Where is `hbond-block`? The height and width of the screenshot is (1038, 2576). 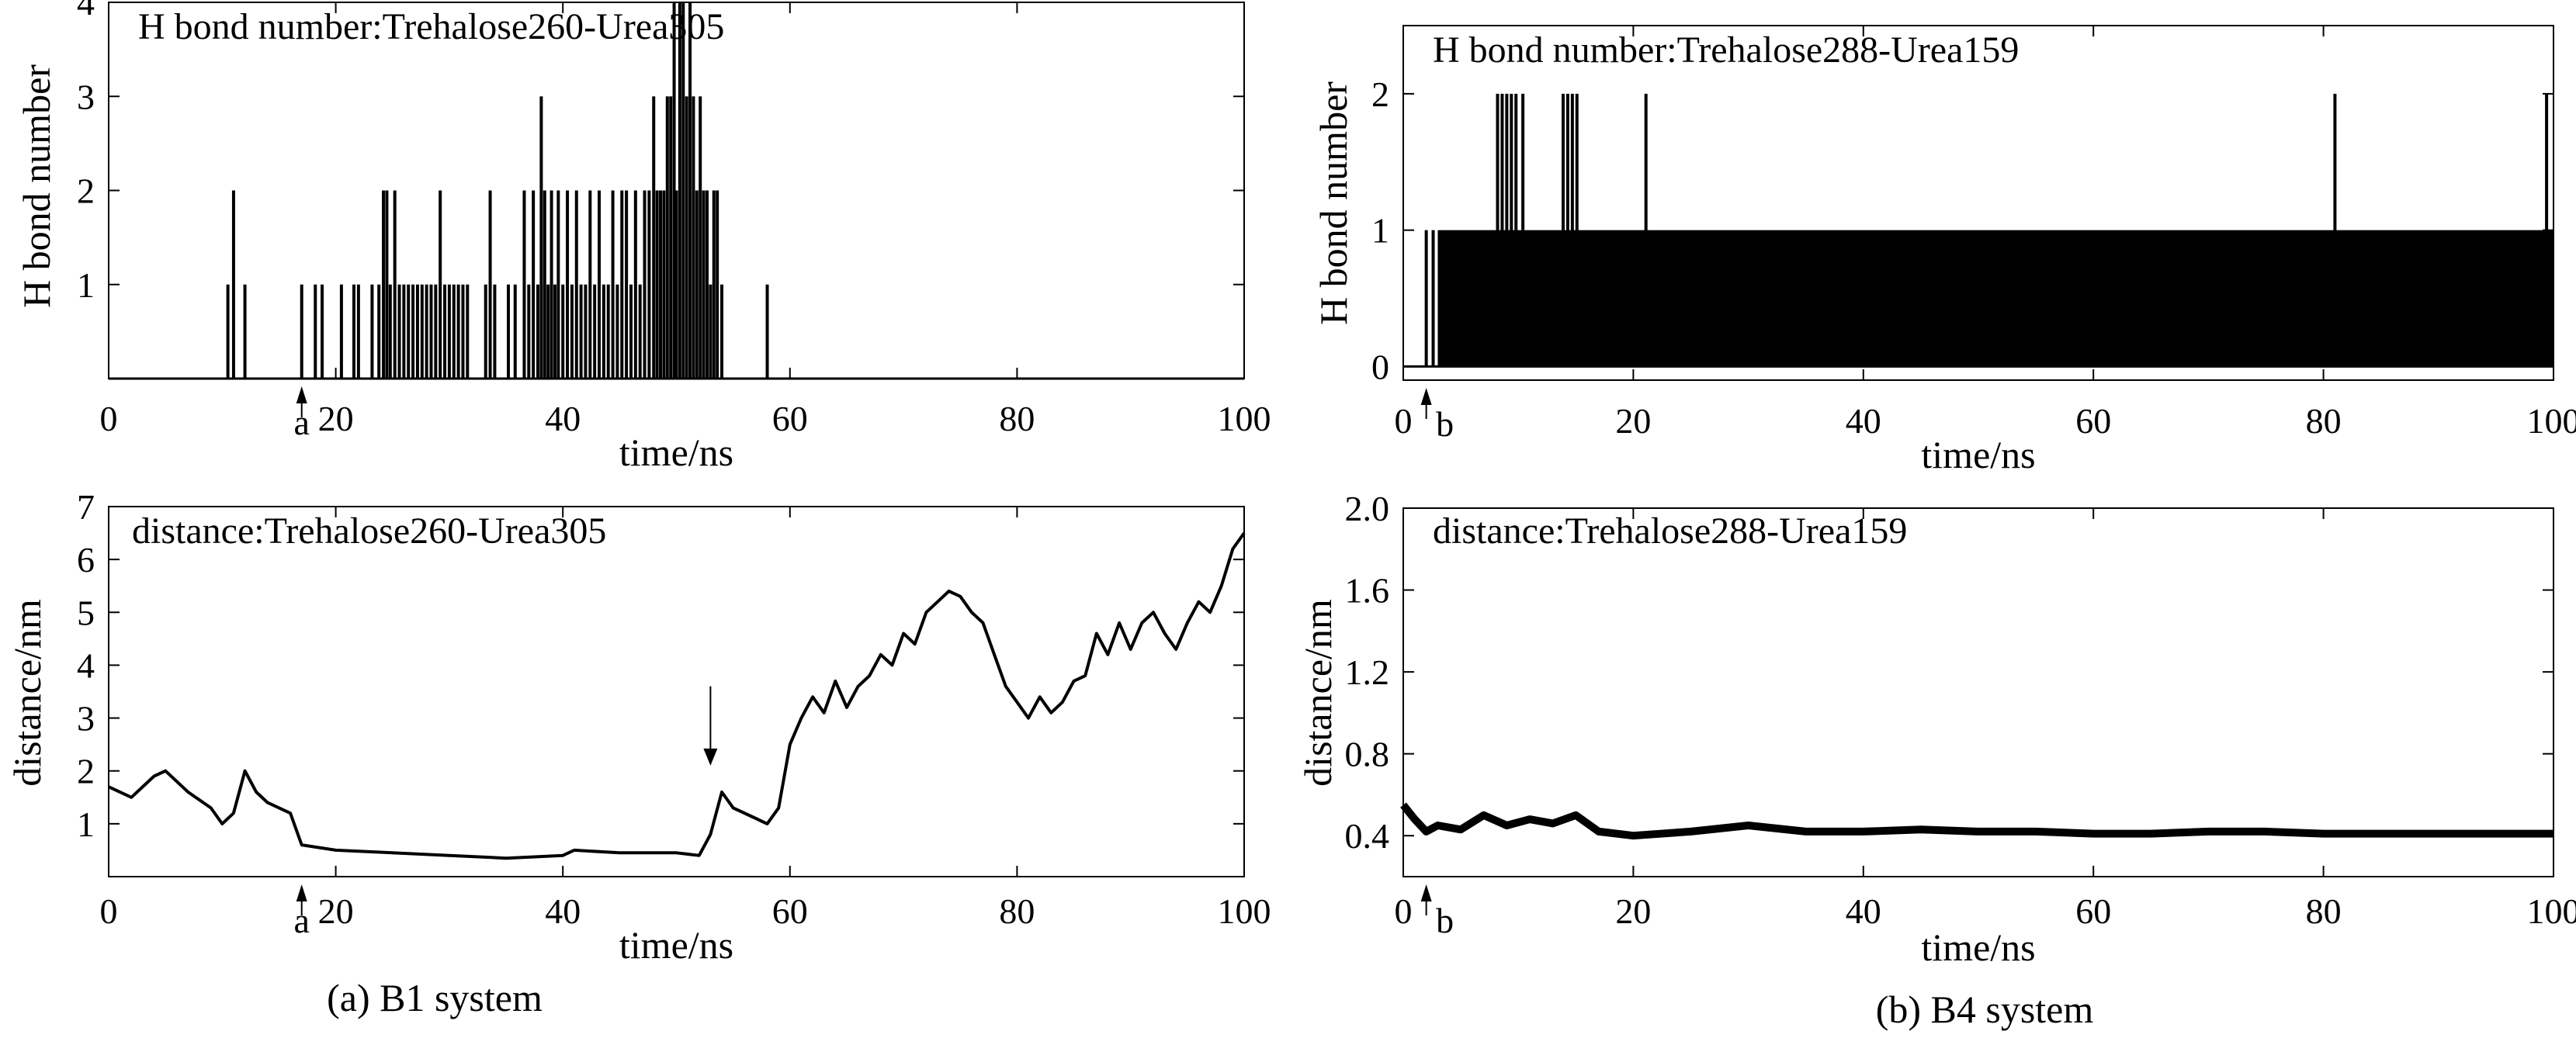
hbond-block is located at coordinates (1995, 298).